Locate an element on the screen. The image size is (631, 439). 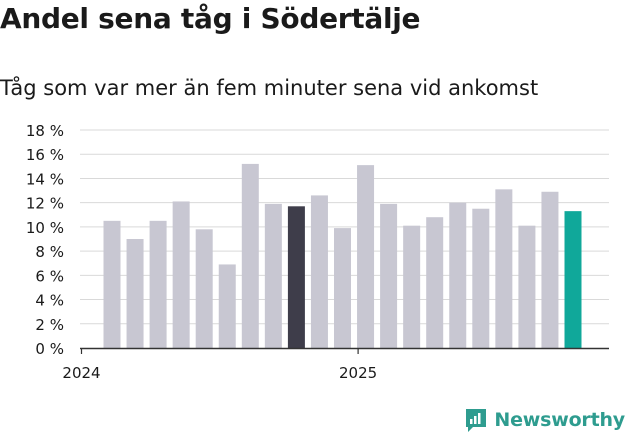
y-tick-label: 2 % is located at coordinates (49, 325).